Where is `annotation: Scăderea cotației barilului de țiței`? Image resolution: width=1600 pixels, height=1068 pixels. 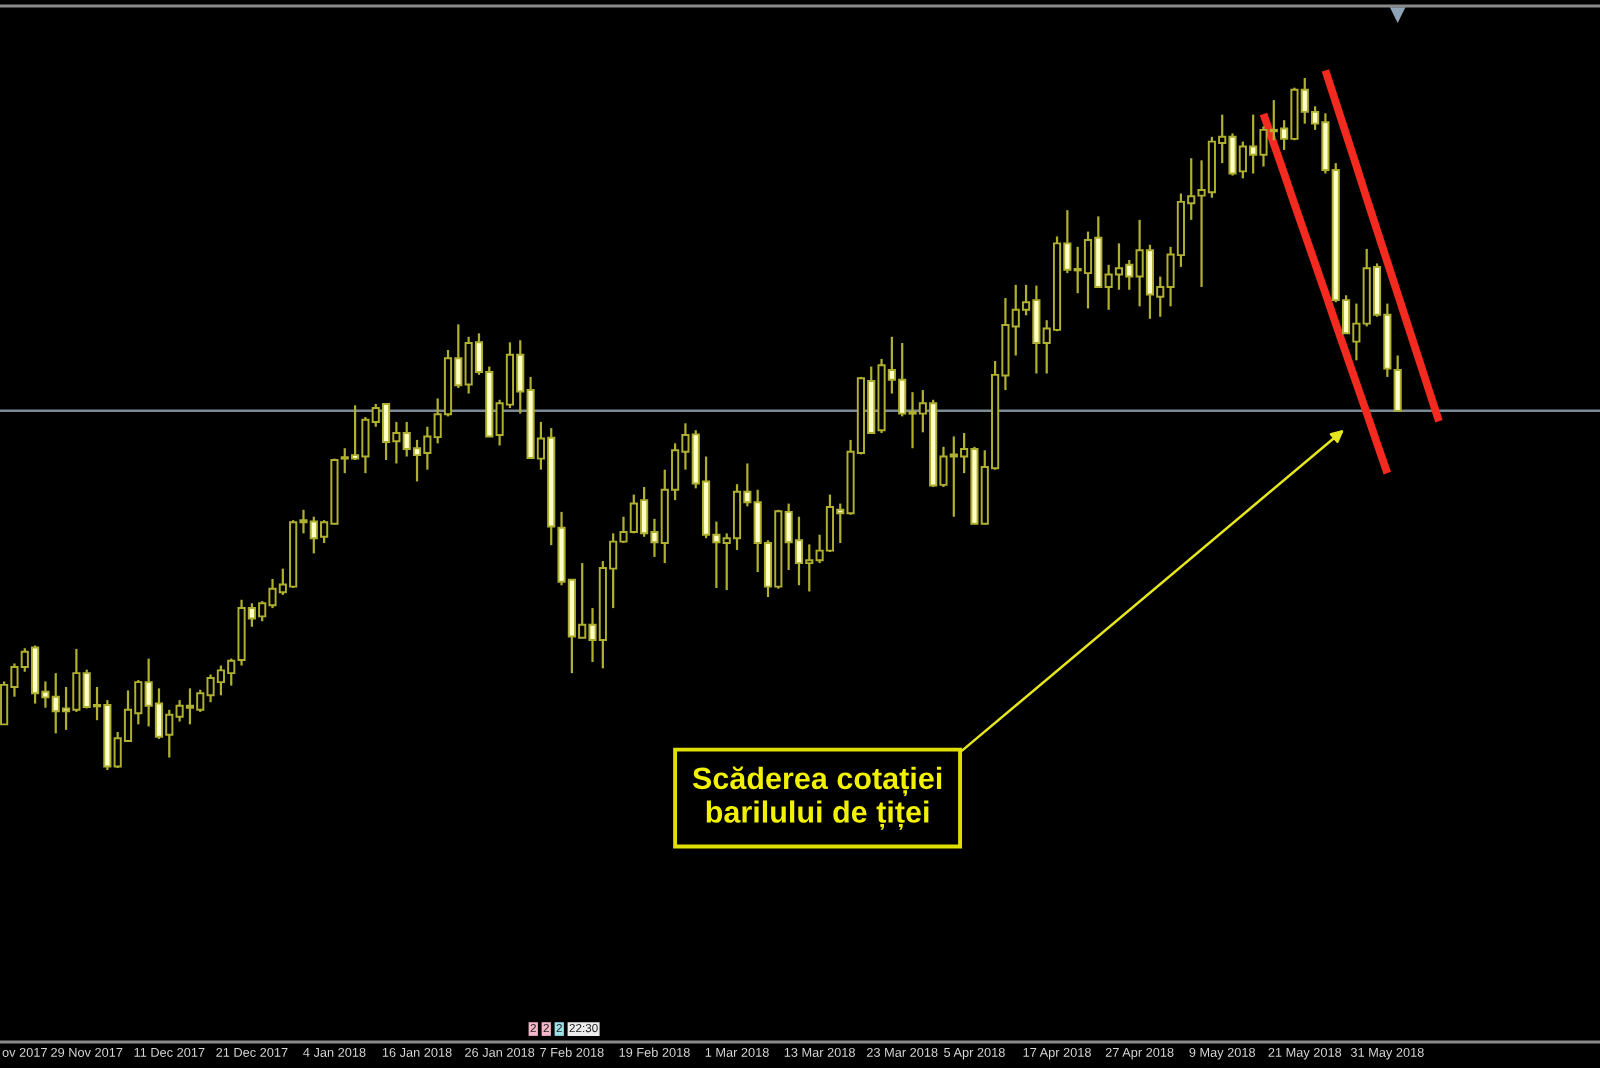
annotation: Scăderea cotației barilului de țiței is located at coordinates (817, 798).